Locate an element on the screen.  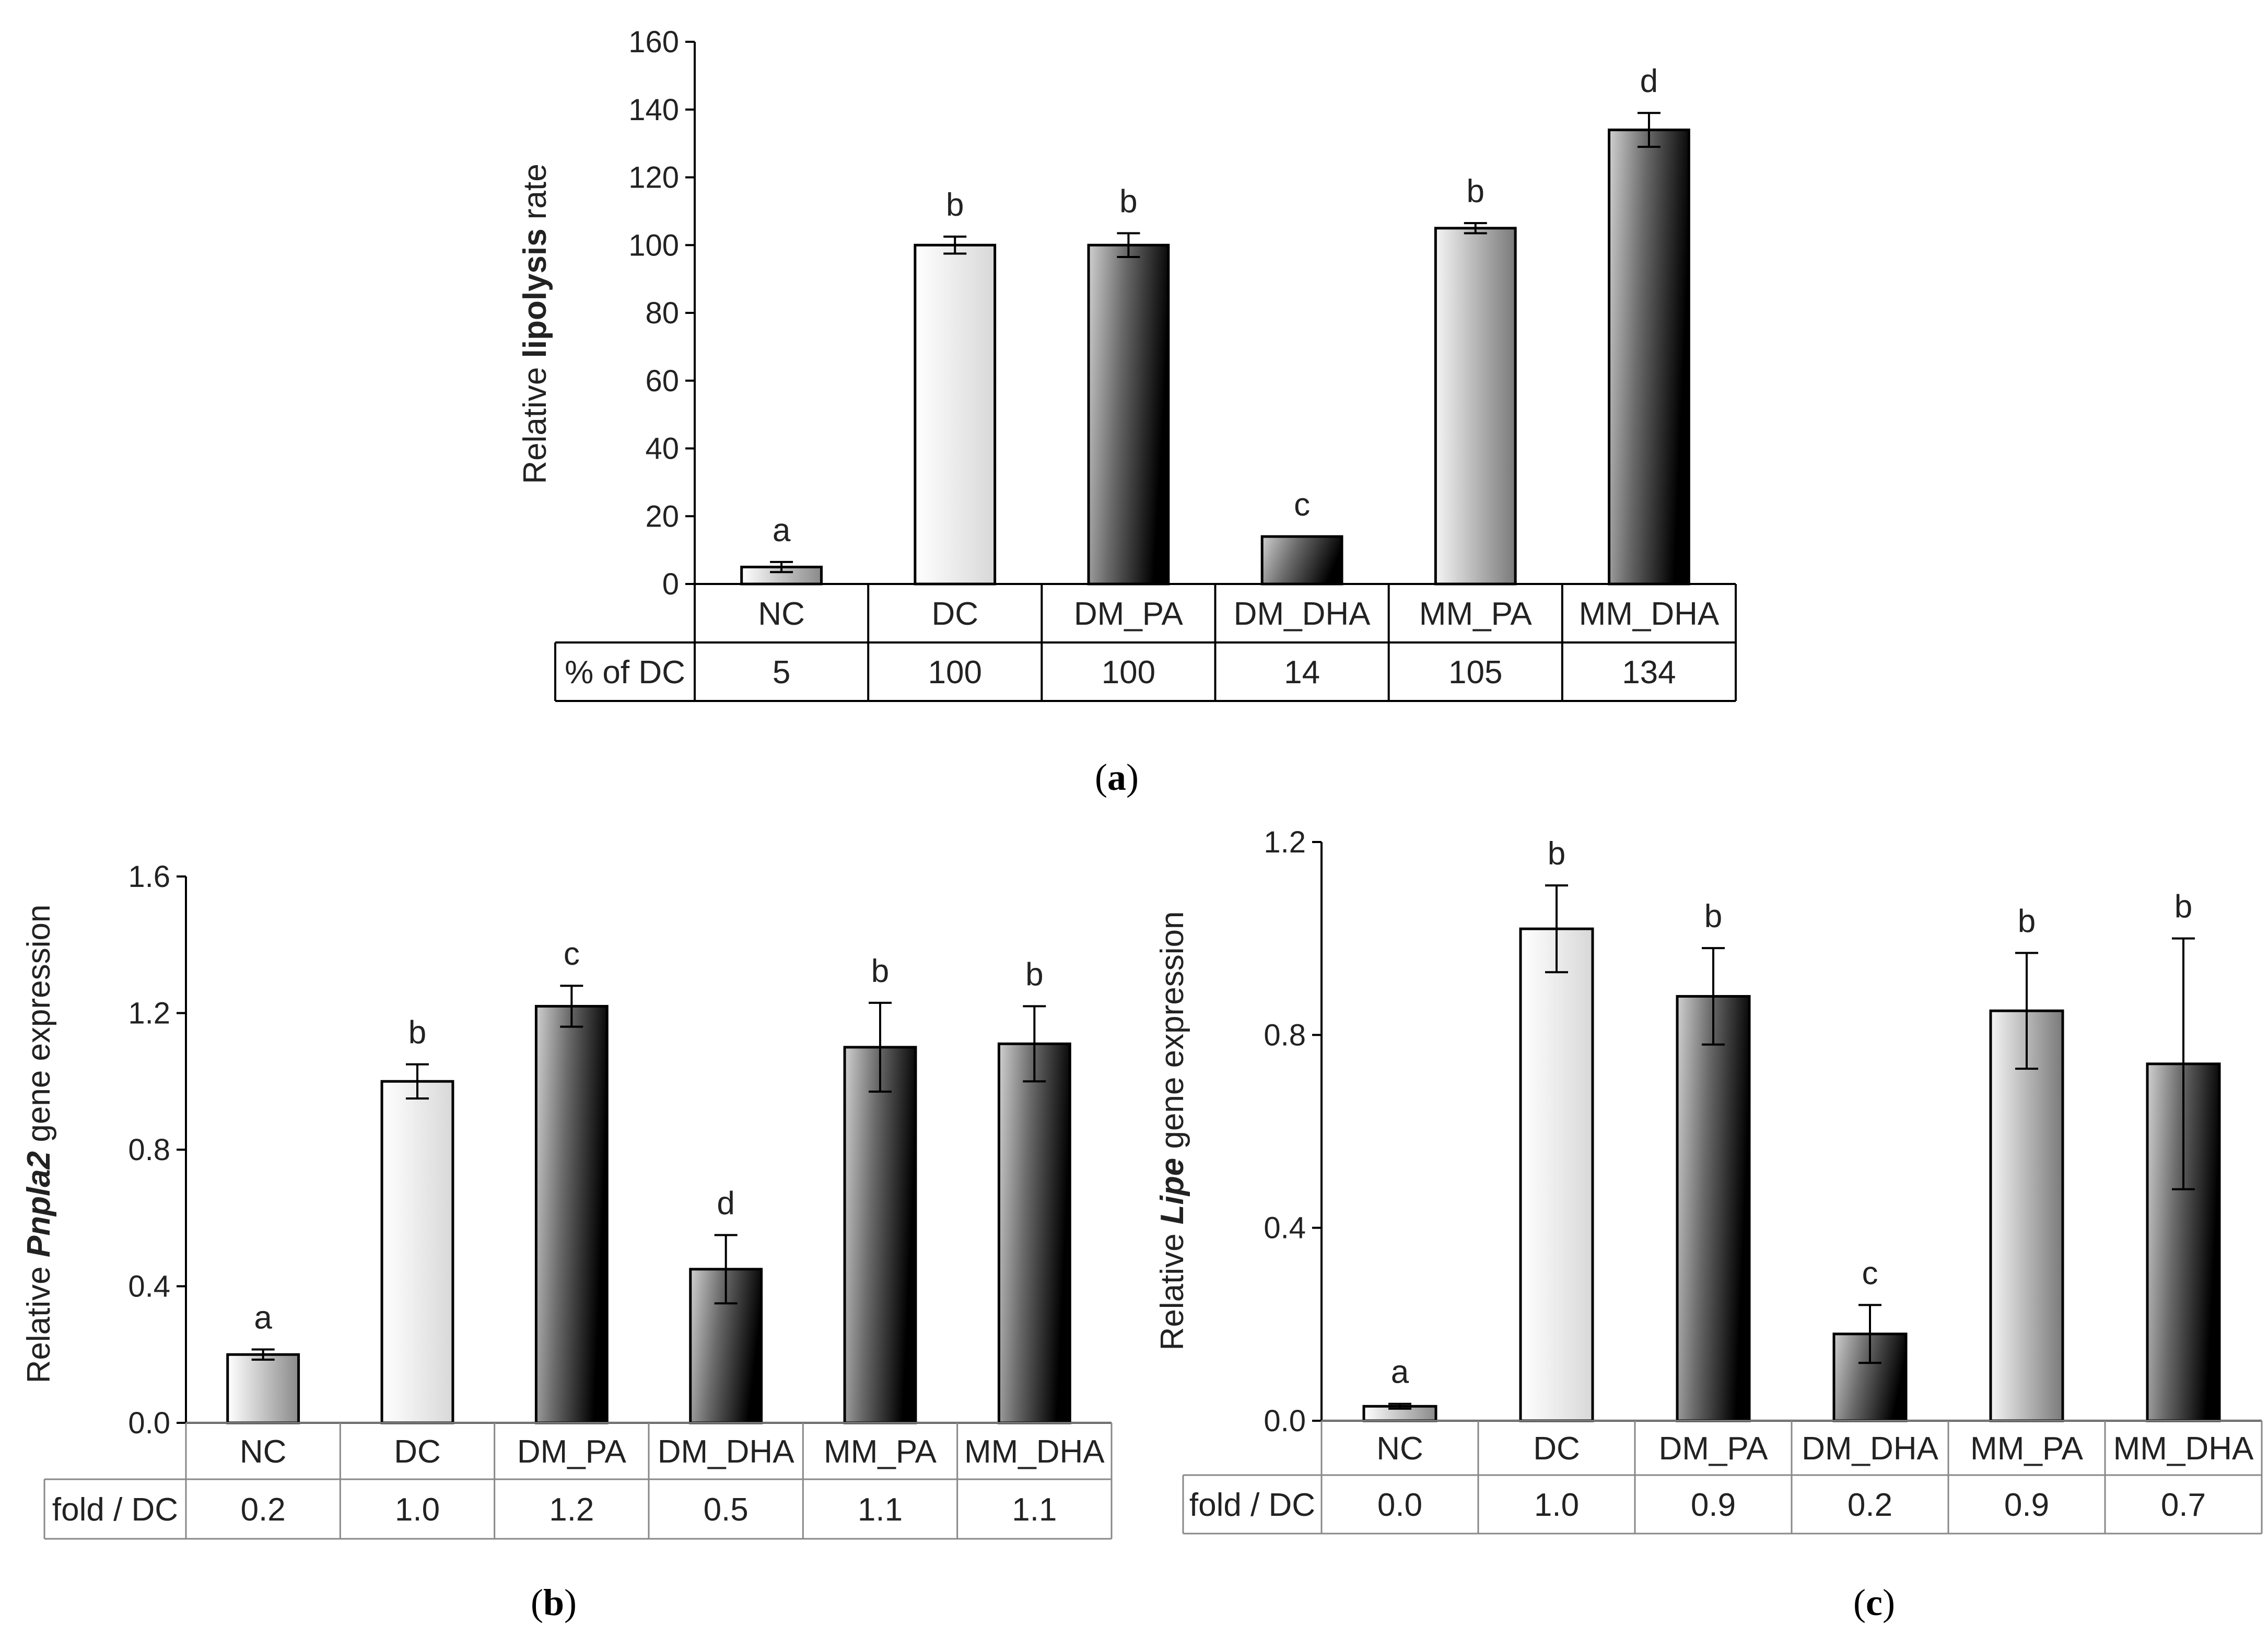
y-axis-label-emphasis: Pnpla2 is located at coordinates (39, 1204).